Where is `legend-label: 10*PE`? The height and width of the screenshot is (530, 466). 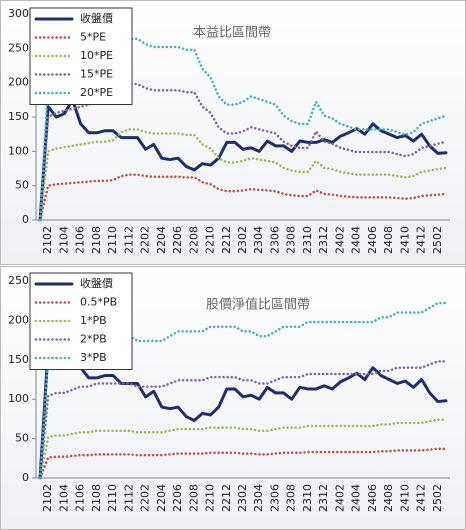 legend-label: 10*PE is located at coordinates (96, 55).